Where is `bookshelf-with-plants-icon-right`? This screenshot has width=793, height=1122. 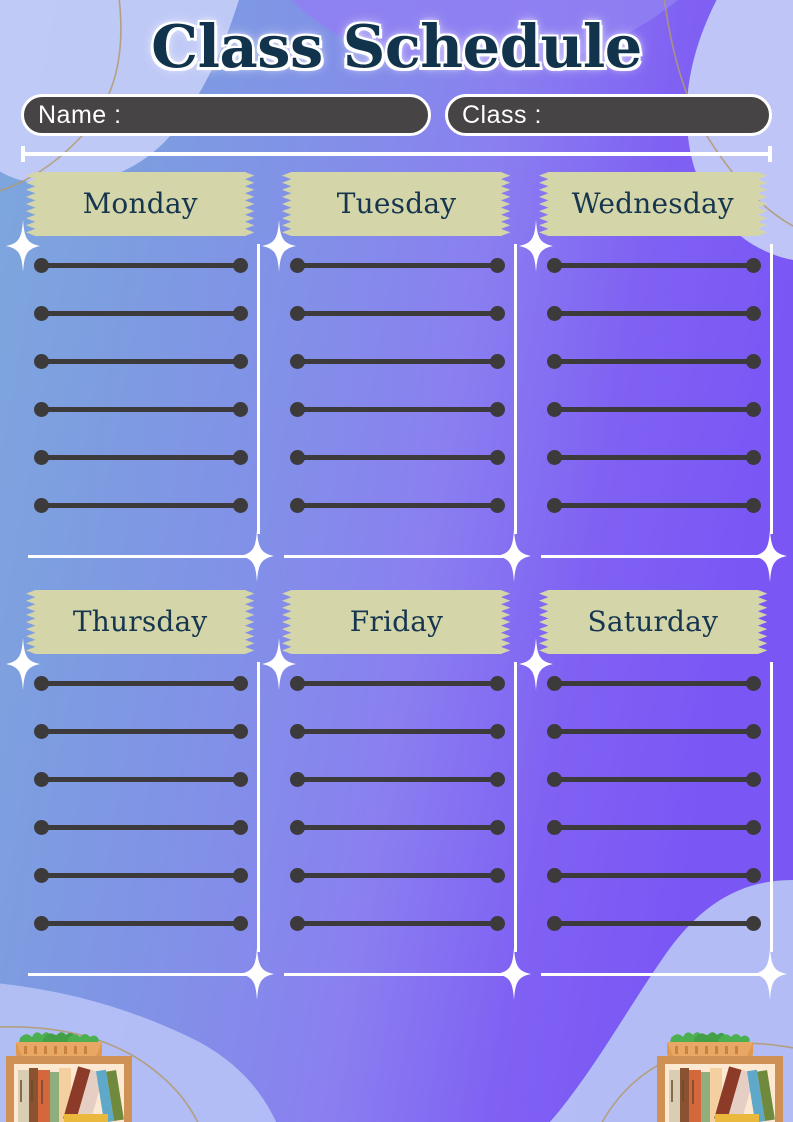
bookshelf-with-plants-icon-right is located at coordinates (720, 1066).